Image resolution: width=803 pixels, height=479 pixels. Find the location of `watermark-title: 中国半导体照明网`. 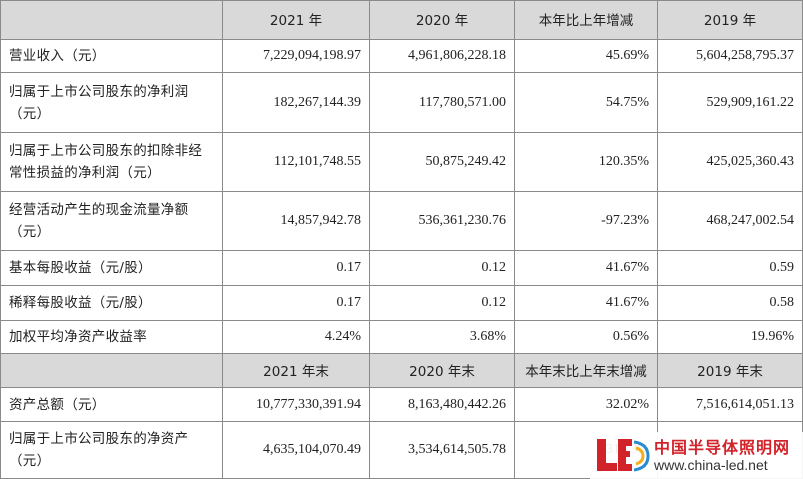

watermark-title: 中国半导体照明网 is located at coordinates (722, 447).